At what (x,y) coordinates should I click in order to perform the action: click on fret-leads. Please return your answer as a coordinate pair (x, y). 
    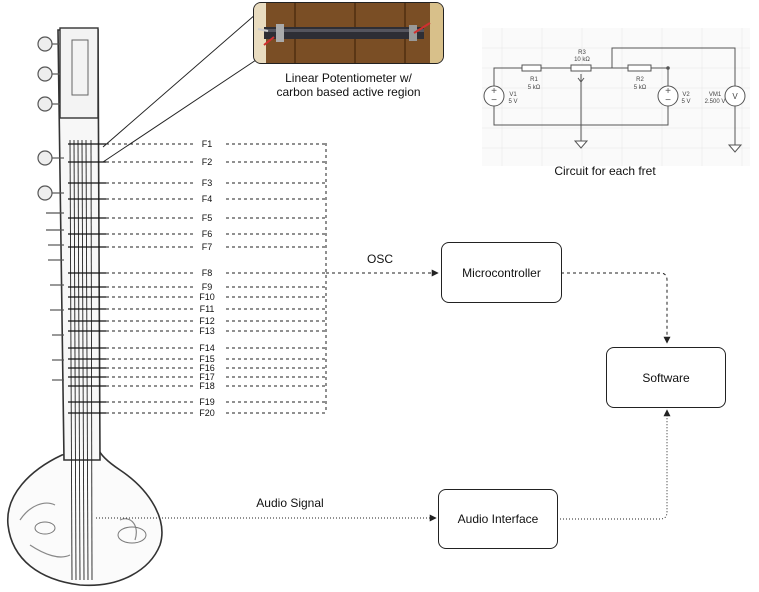
    Looking at the image, I should click on (216, 278).